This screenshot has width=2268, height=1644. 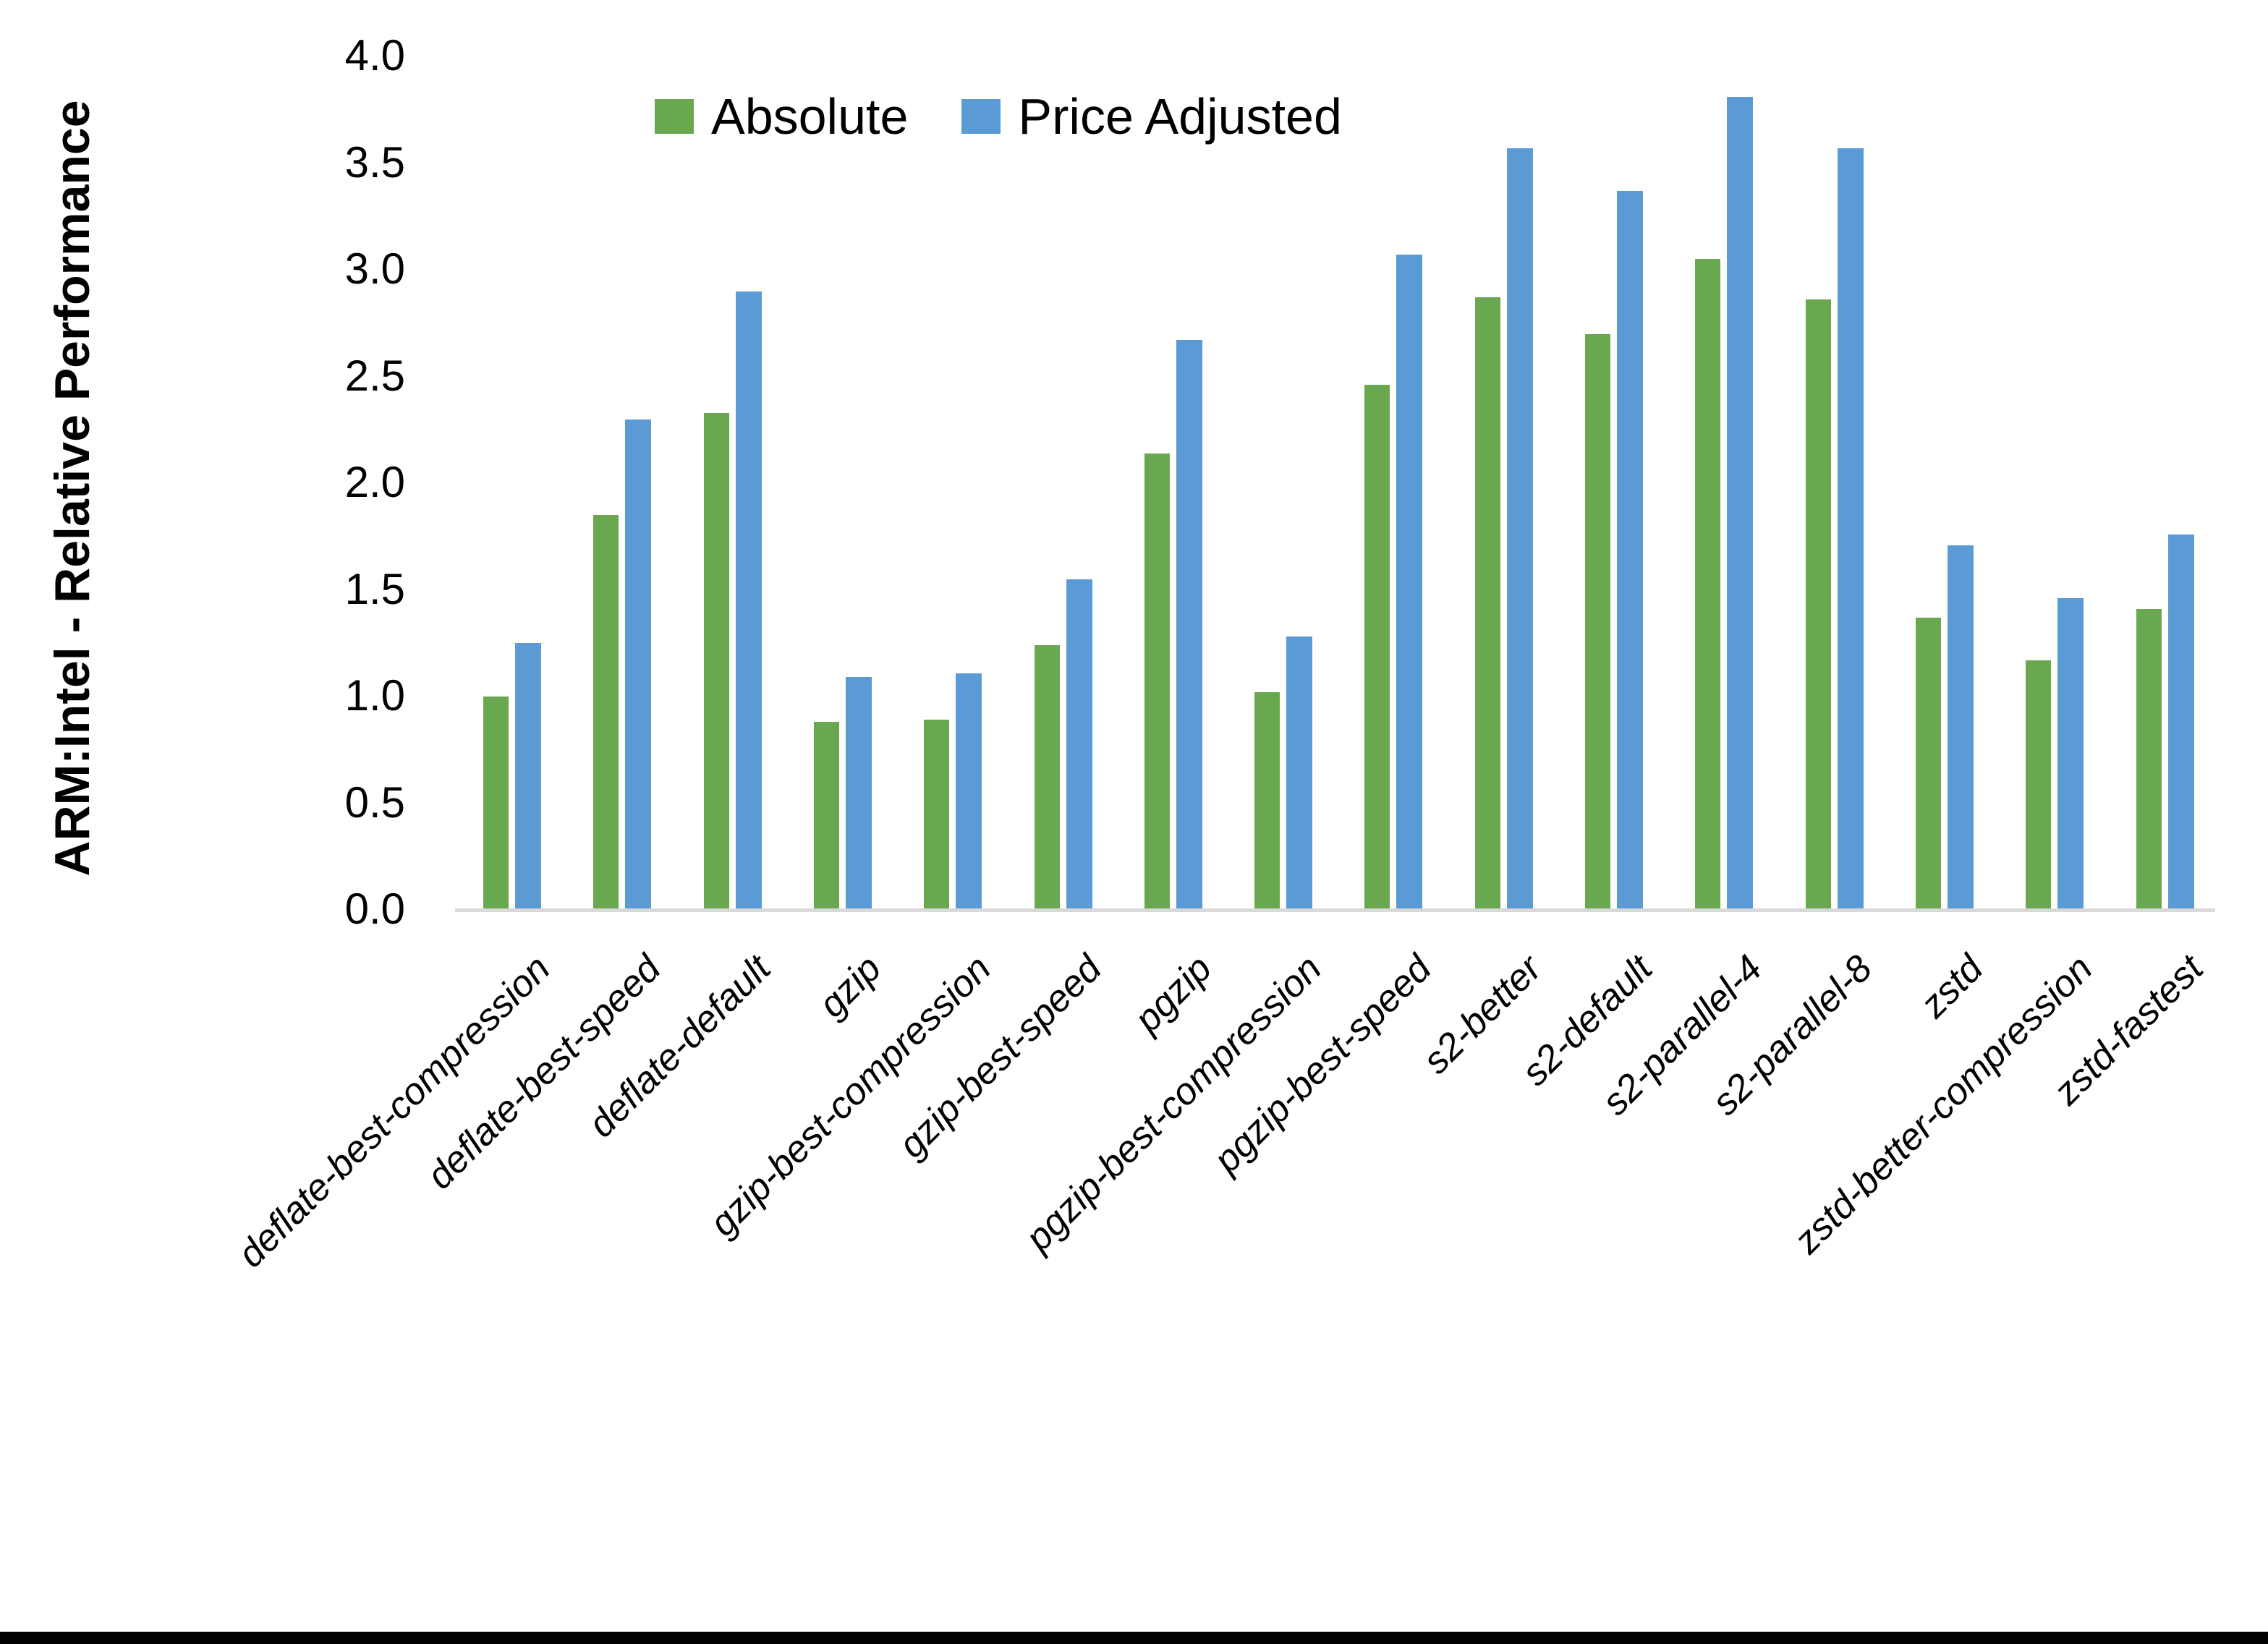 I want to click on y-tick-label: 3.0, so click(x=374, y=268).